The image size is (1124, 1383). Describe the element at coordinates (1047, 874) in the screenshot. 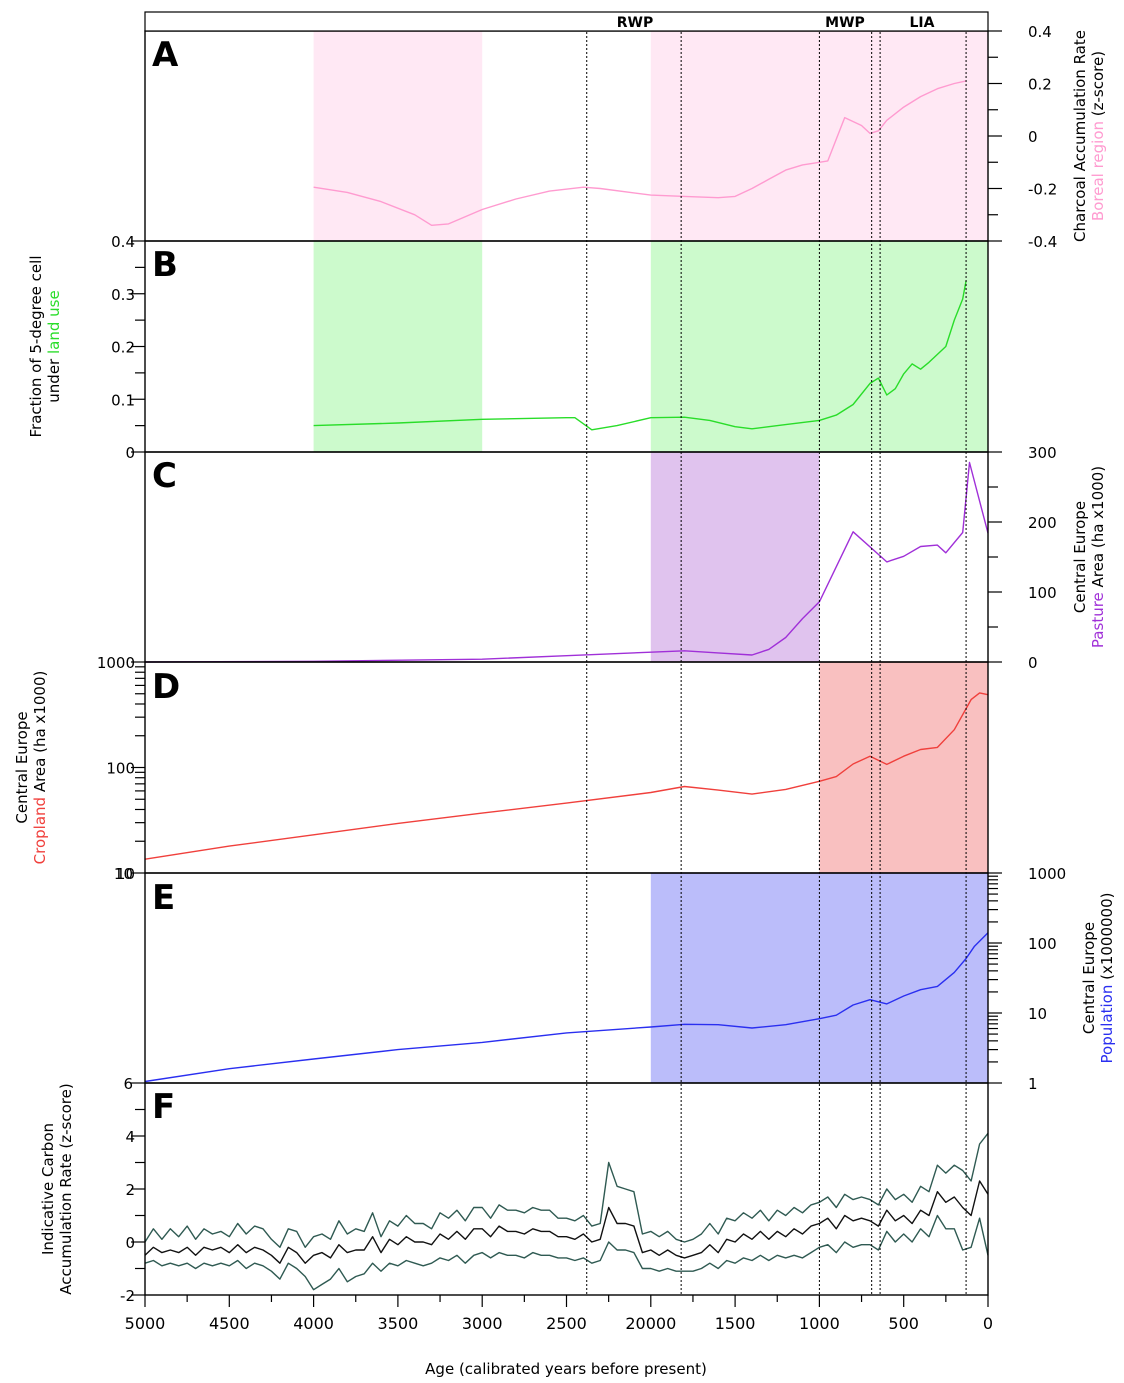

I see `y-tick-label-e-0: 1000` at that location.